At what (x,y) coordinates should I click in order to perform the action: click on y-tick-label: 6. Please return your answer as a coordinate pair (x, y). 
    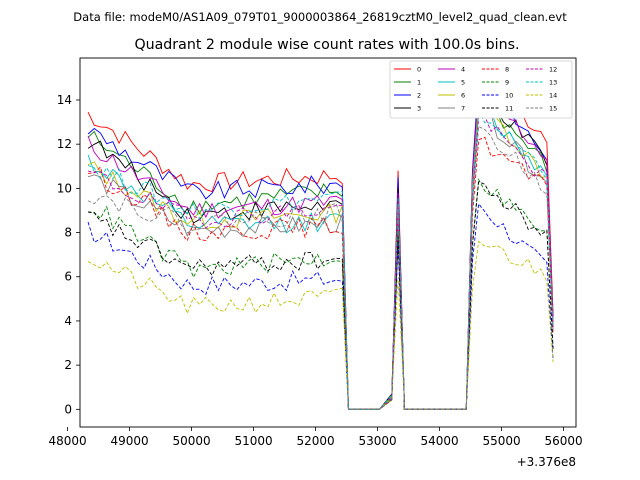
    Looking at the image, I should click on (68, 277).